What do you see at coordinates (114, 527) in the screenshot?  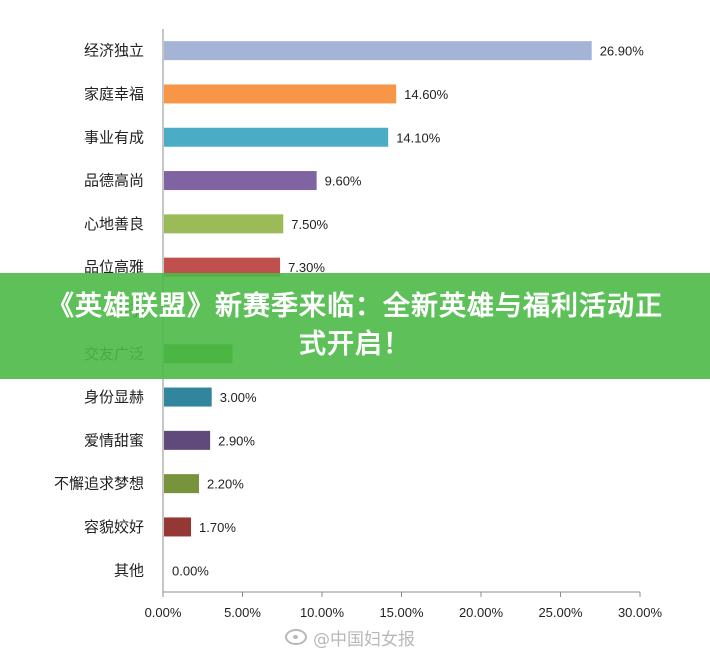 I see `category-label: 容貌姣好` at bounding box center [114, 527].